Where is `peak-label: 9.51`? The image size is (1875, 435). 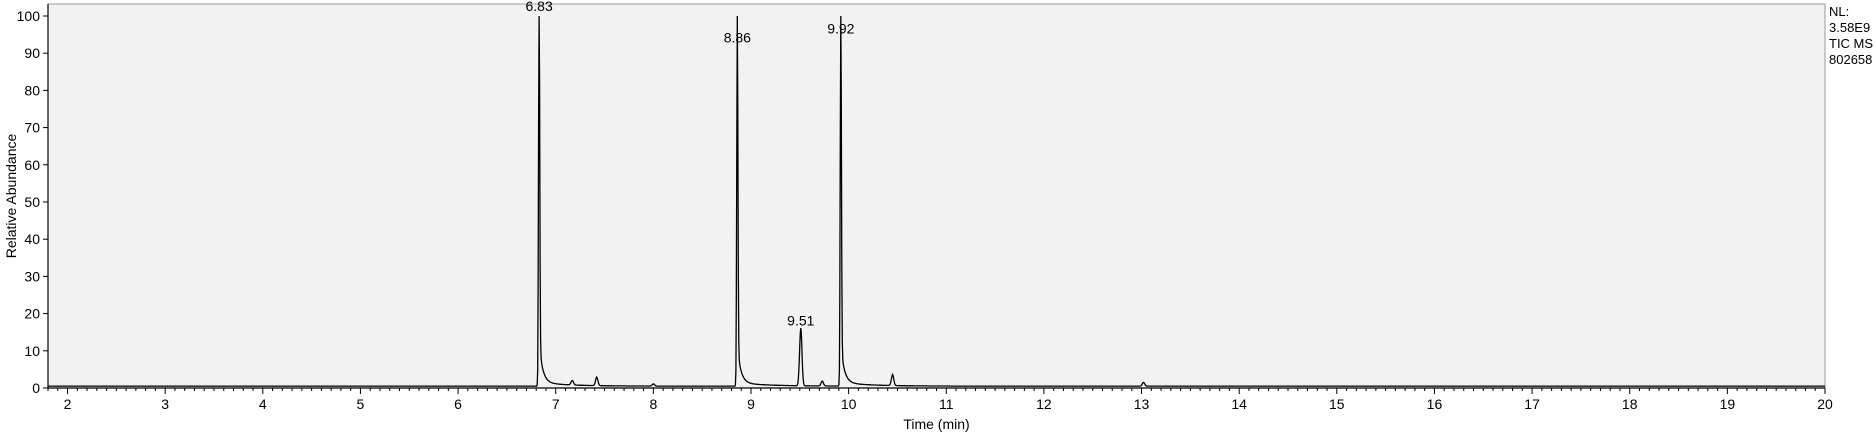
peak-label: 9.51 is located at coordinates (800, 320).